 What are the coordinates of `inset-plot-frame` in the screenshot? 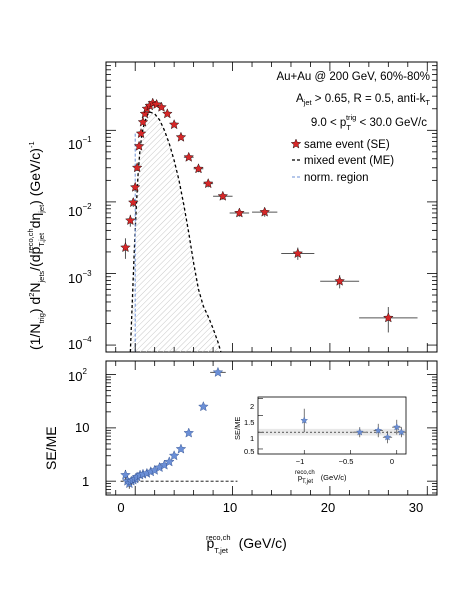 It's located at (332, 425).